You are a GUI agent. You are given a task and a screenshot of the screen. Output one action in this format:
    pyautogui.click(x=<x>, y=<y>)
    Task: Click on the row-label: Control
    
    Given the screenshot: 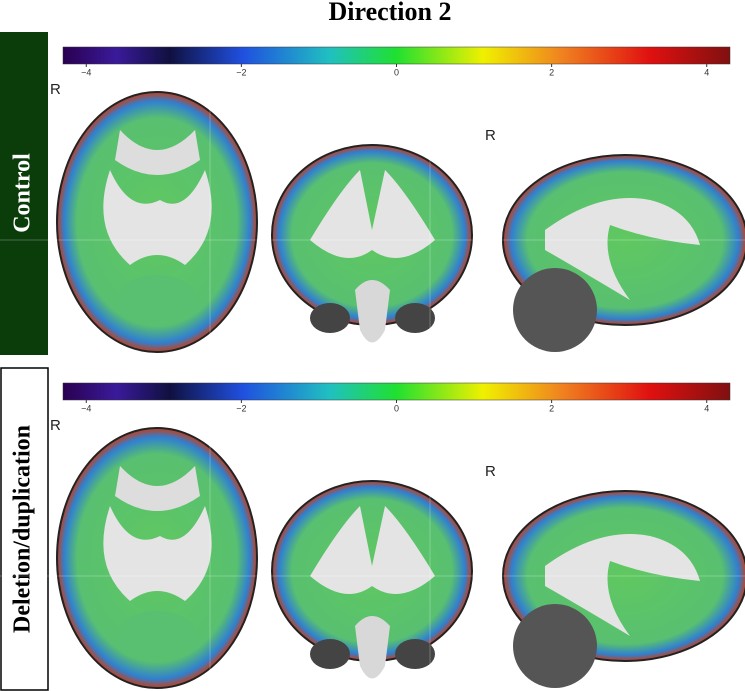 What is the action you would take?
    pyautogui.click(x=23, y=193)
    